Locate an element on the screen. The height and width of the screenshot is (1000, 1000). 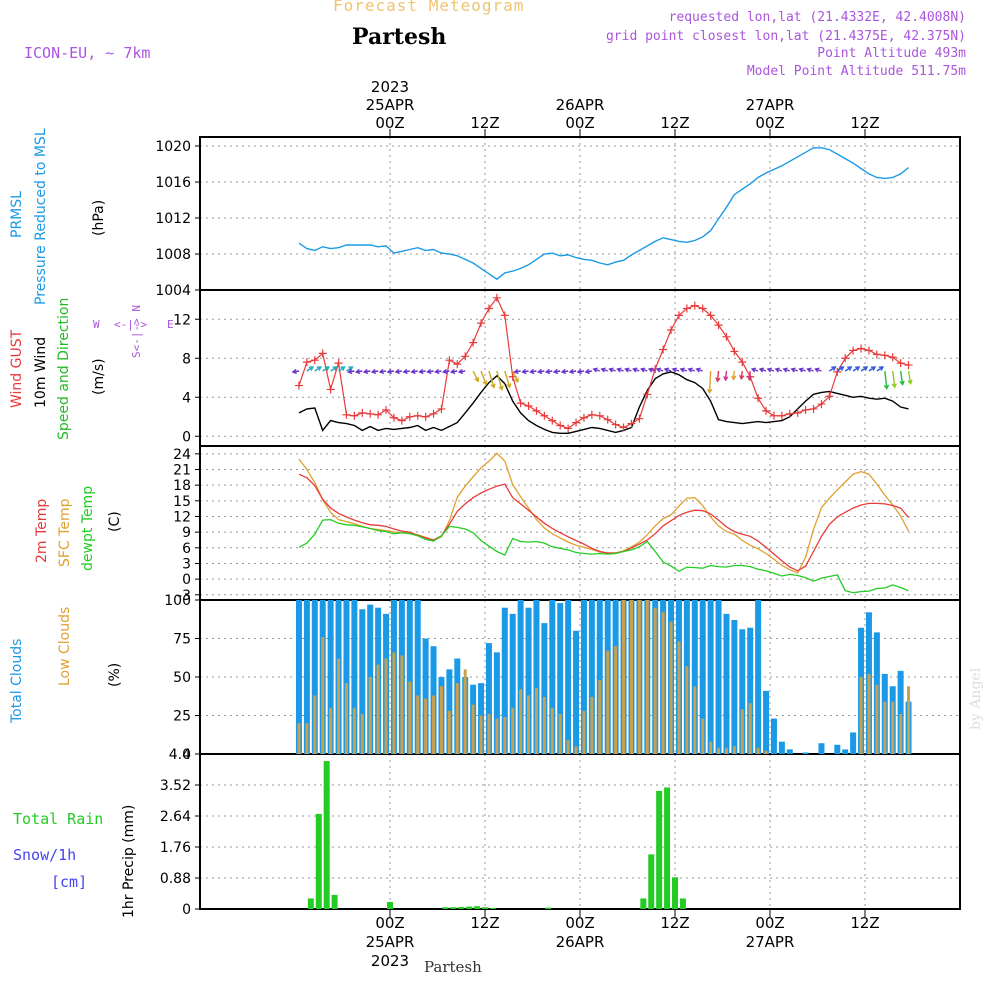
y-tick-label: 0.88 is located at coordinates (175, 879).